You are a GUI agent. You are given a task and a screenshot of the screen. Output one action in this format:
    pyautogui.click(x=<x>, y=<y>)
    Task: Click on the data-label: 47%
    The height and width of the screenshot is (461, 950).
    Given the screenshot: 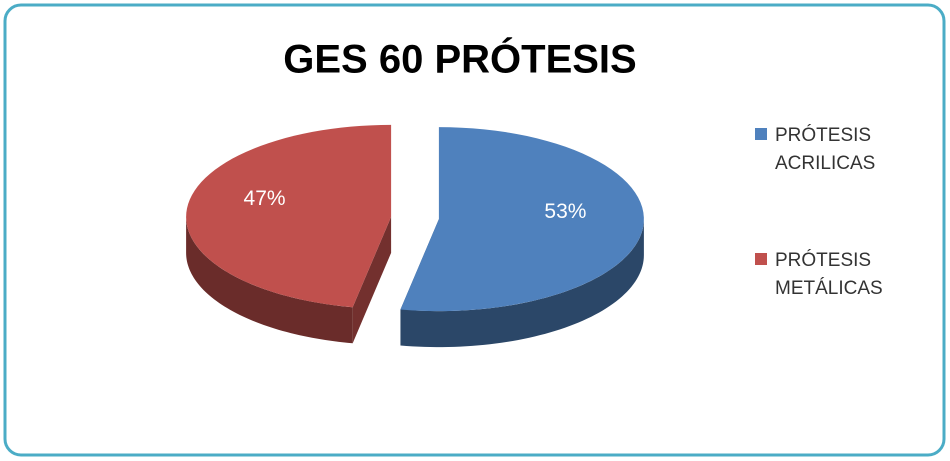 What is the action you would take?
    pyautogui.click(x=265, y=198)
    